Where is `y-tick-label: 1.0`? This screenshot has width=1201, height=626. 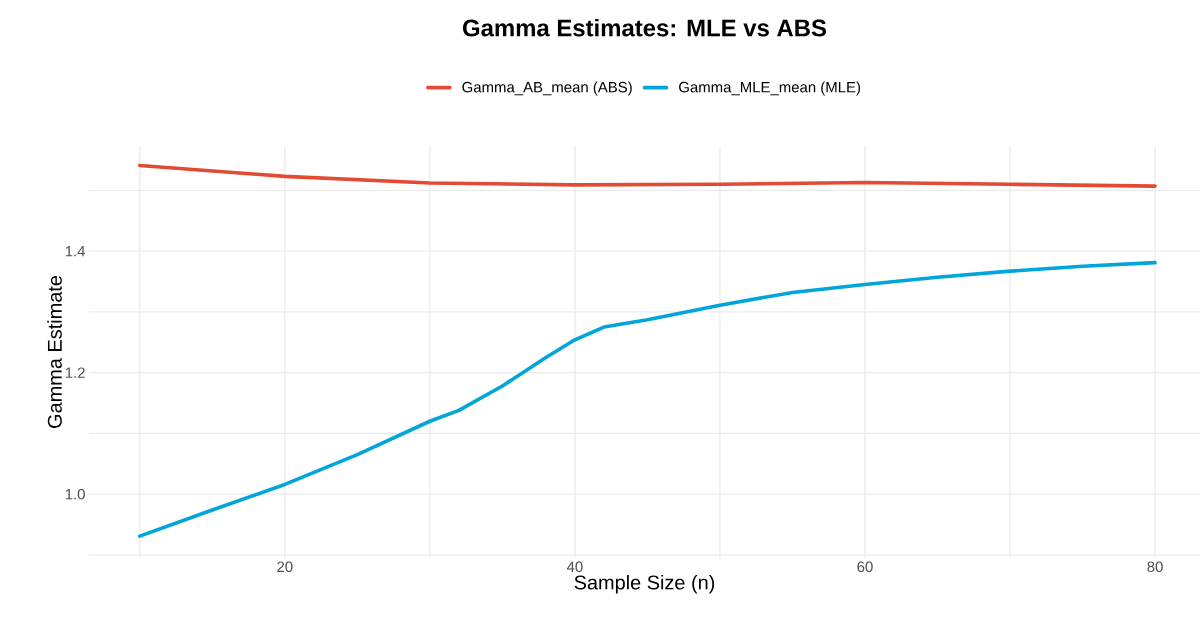 y-tick-label: 1.0 is located at coordinates (75, 494).